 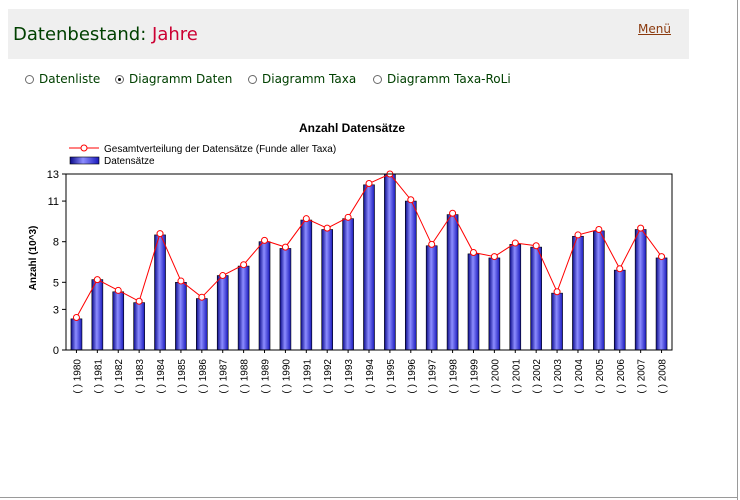 What do you see at coordinates (182, 376) in the screenshot?
I see `x-tick-label: ( ) 1985` at bounding box center [182, 376].